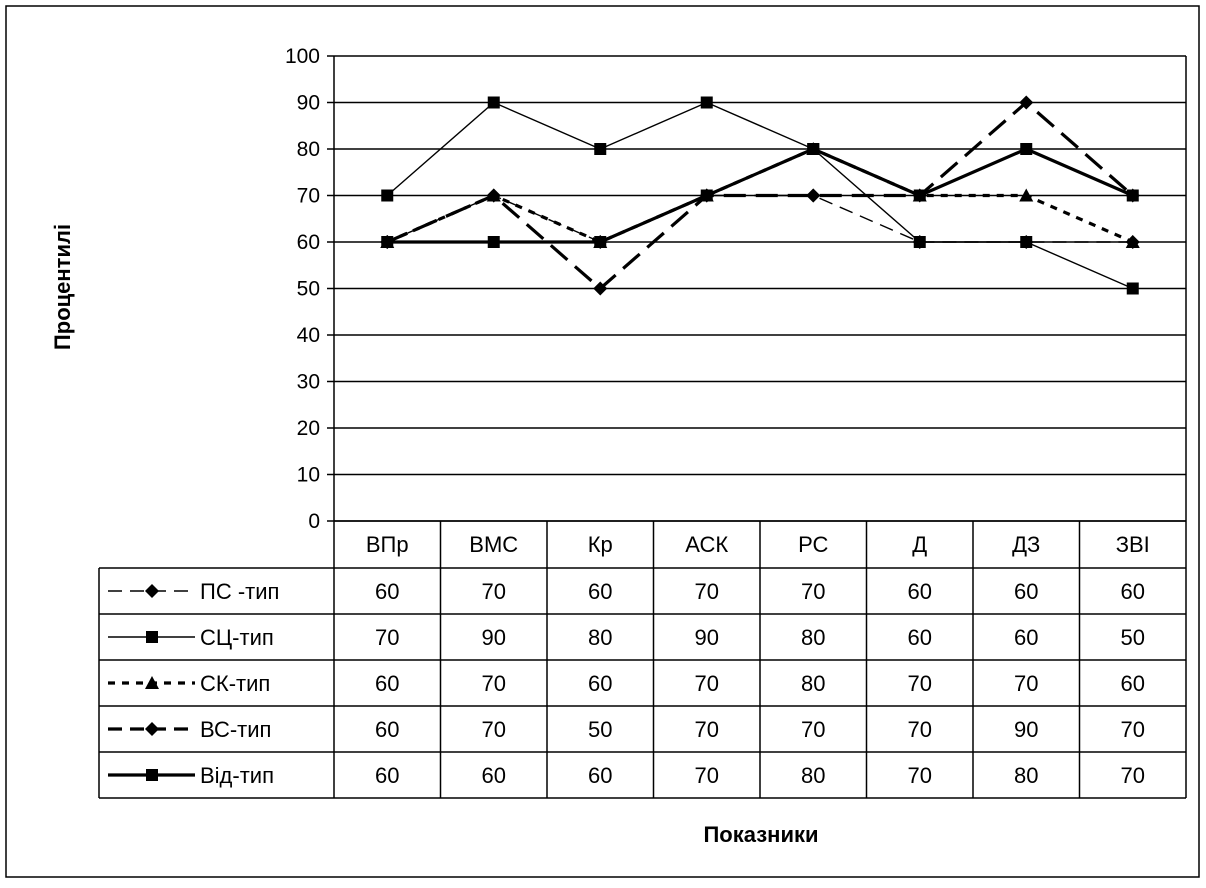 The width and height of the screenshot is (1206, 888). What do you see at coordinates (235, 683) in the screenshot?
I see `legend-label: СК-тип` at bounding box center [235, 683].